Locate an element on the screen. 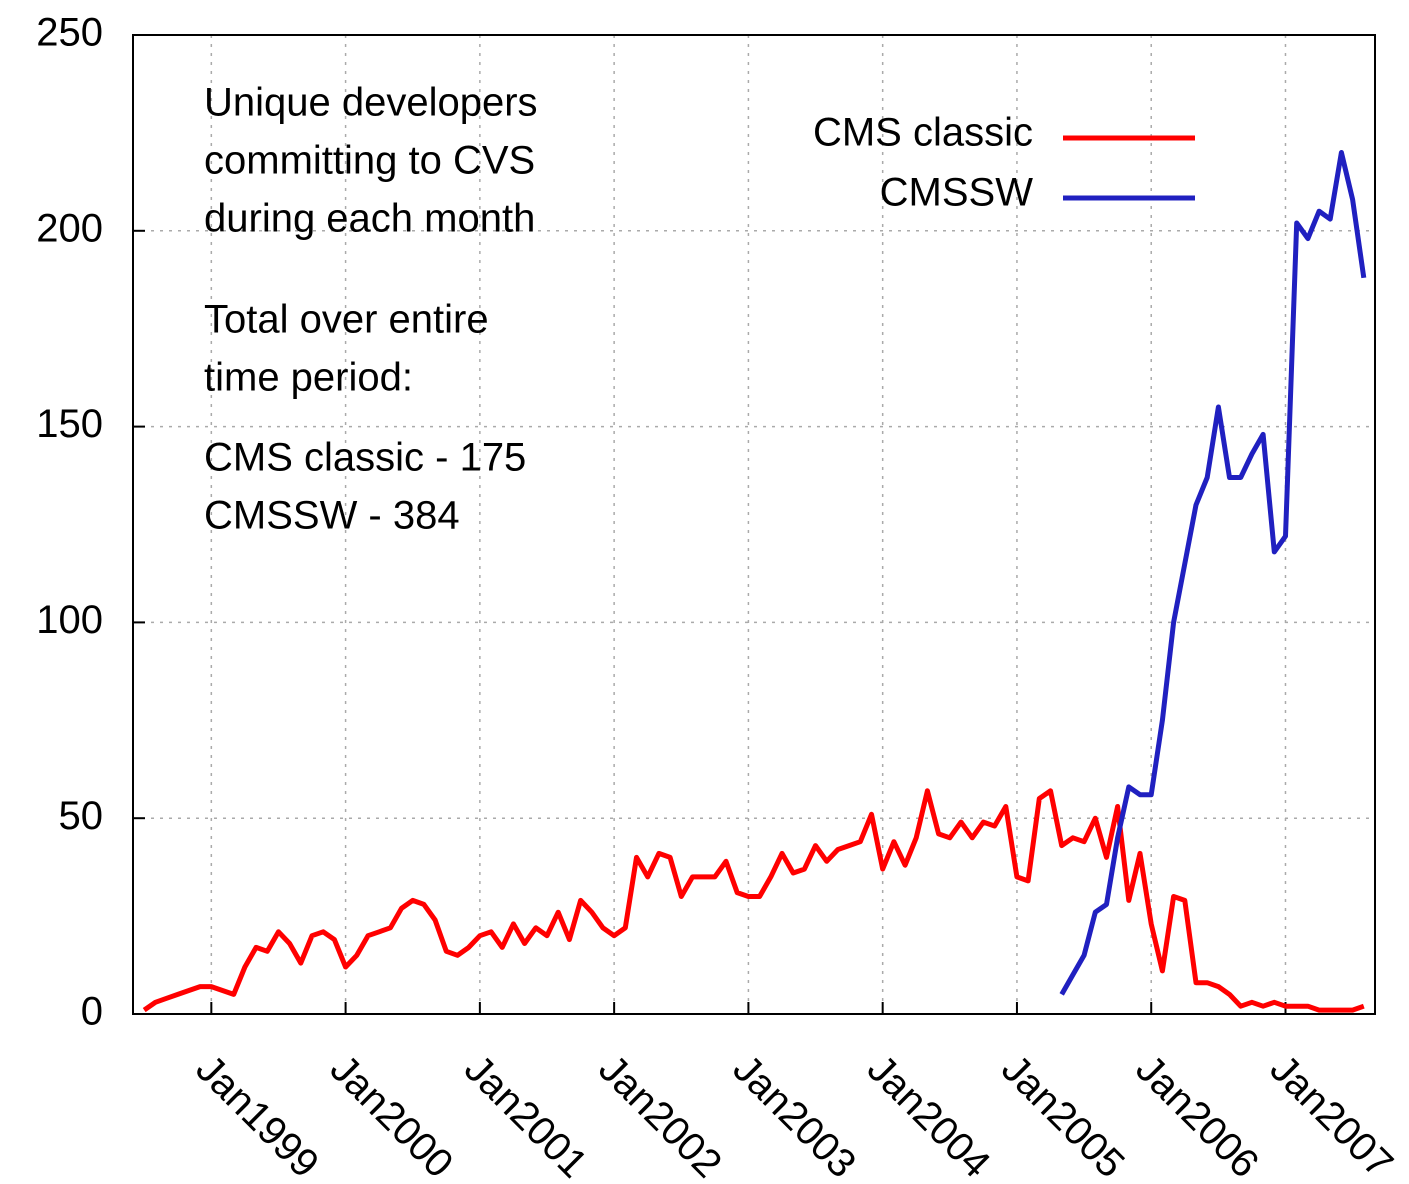 This screenshot has height=1184, width=1409. annotation: Unique developers is located at coordinates (371, 103).